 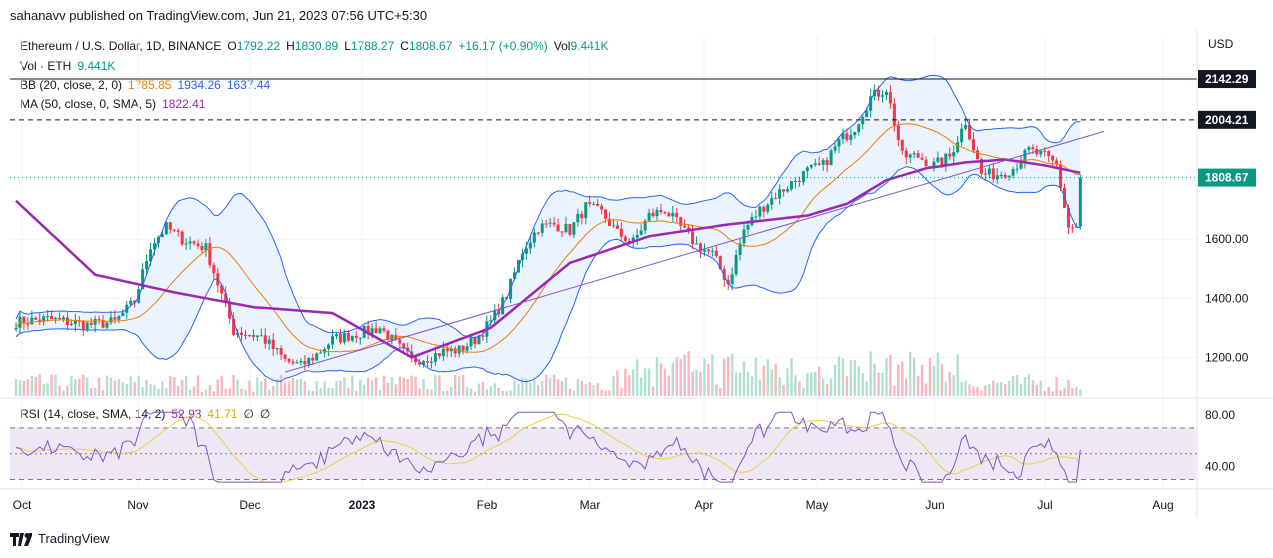 I want to click on rsi-tick-label: 40.00, so click(x=1220, y=467).